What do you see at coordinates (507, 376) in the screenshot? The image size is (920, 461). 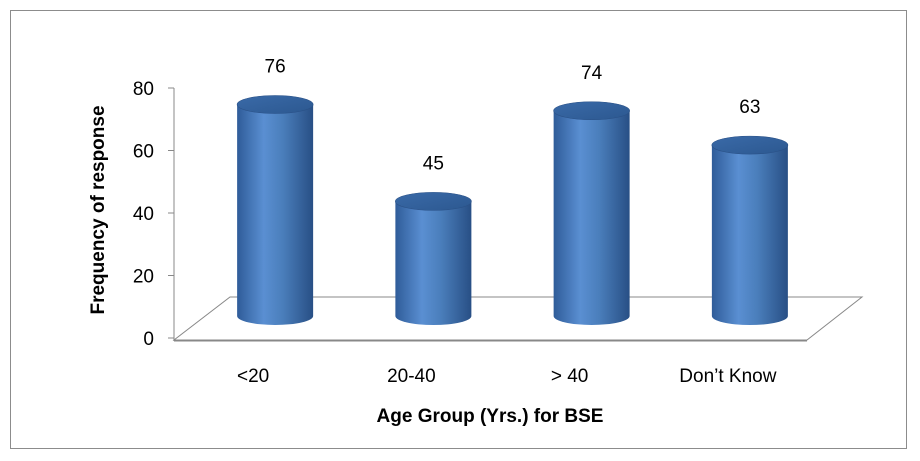 I see `x-axis-tick-labels: <20 20-40 > 40 Don’t Know` at bounding box center [507, 376].